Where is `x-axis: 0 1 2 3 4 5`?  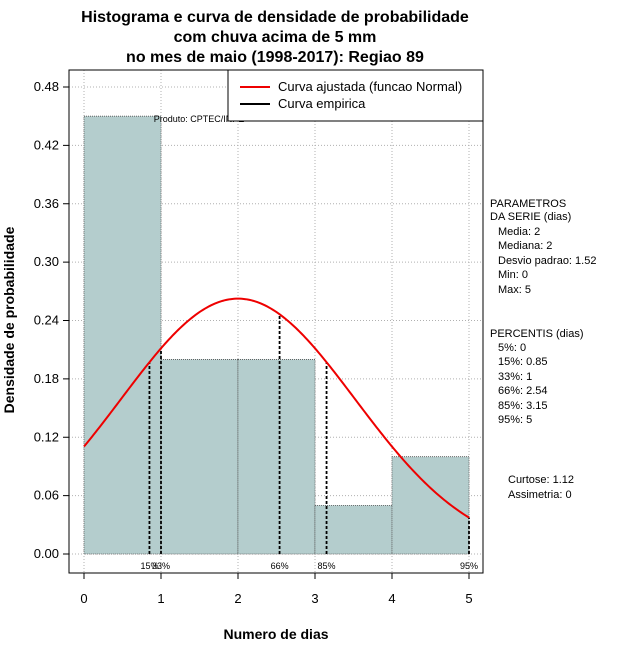
x-axis: 0 1 2 3 4 5 is located at coordinates (276, 589).